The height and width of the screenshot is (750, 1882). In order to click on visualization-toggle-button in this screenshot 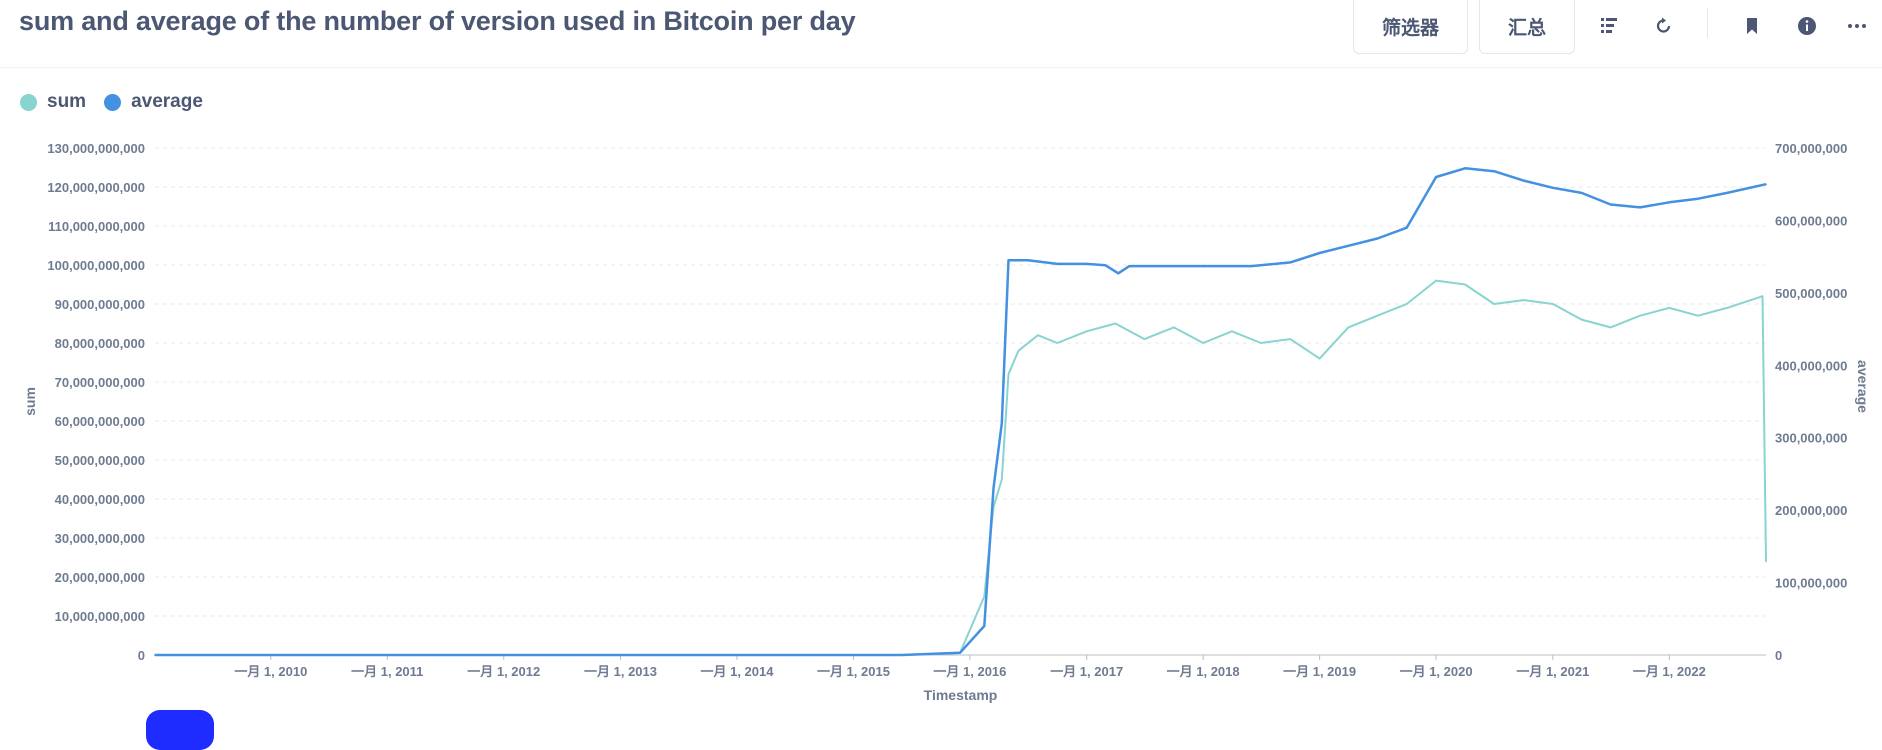, I will do `click(180, 730)`.